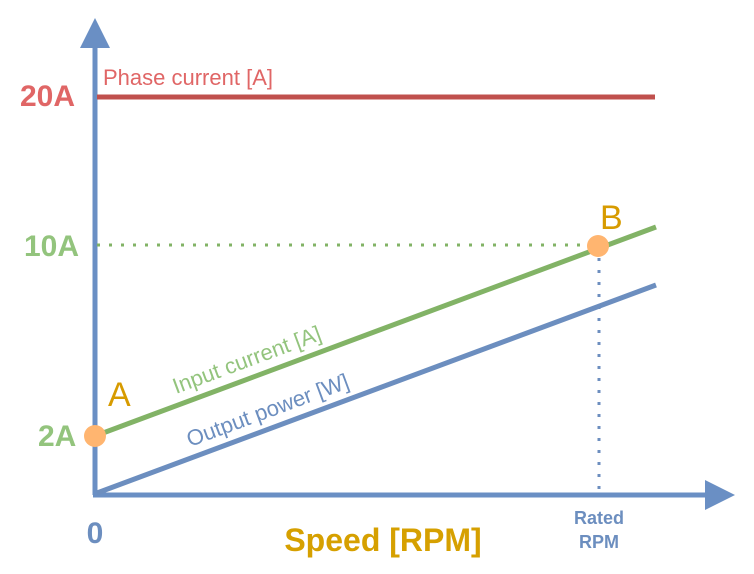 The image size is (754, 574). Describe the element at coordinates (188, 77) in the screenshot. I see `phase-current-label: Phase current [A]` at that location.